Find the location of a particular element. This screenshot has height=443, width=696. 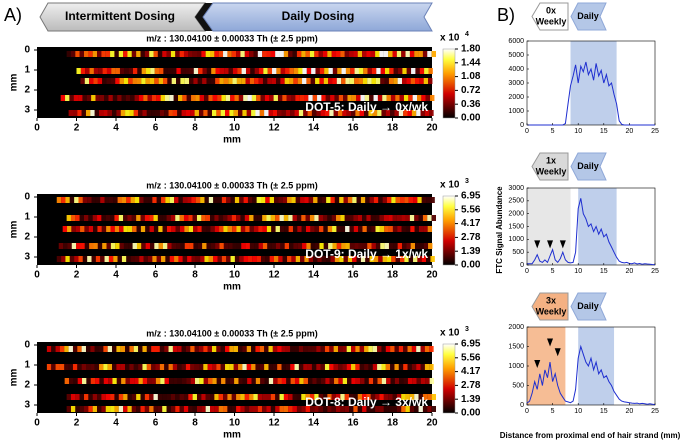

x-tick-label: 15 is located at coordinates (604, 411).